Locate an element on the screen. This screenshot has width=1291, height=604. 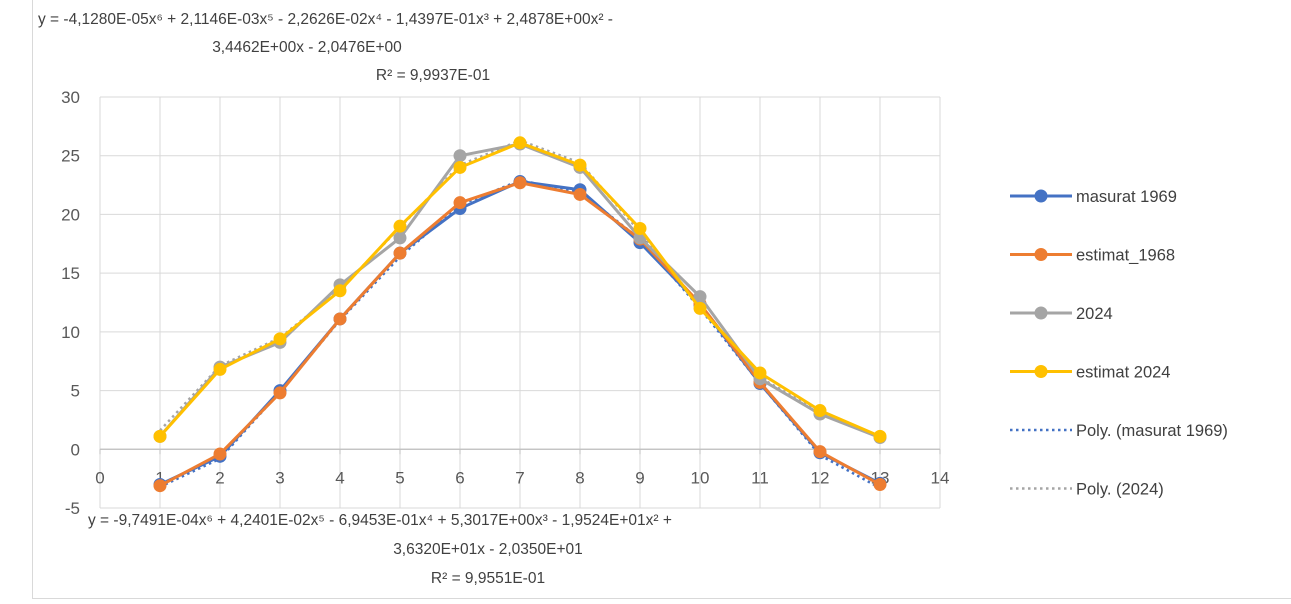
y-tick-label: 20 is located at coordinates (70, 214).